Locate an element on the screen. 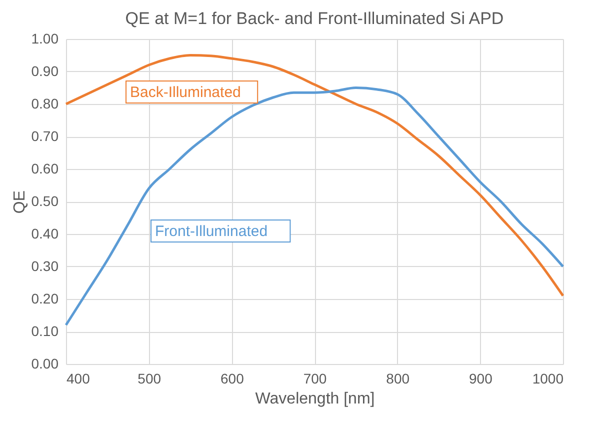 This screenshot has height=447, width=611. y-tick-label: 0.40 is located at coordinates (45, 234).